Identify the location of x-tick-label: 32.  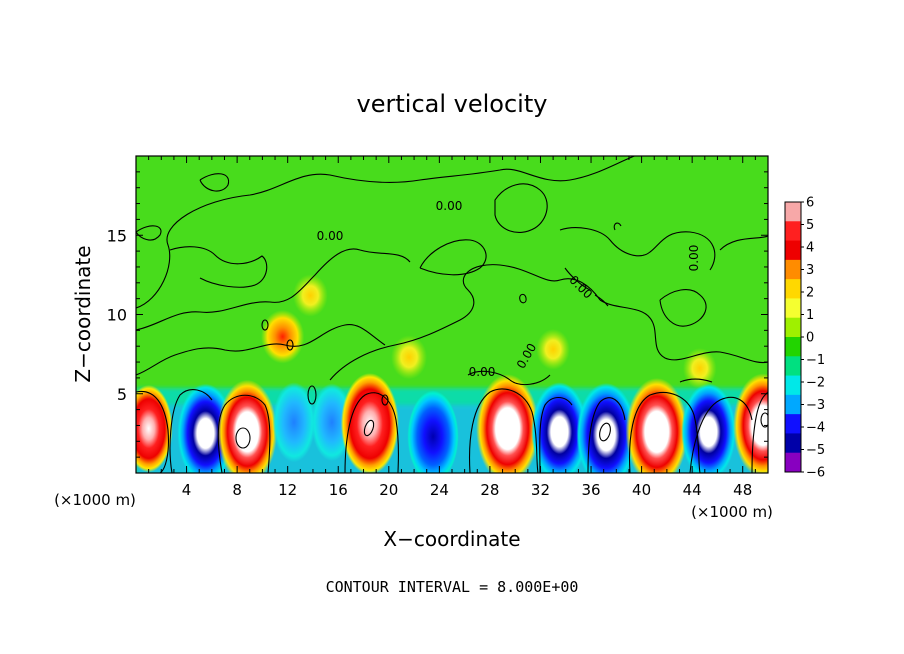
(540, 490).